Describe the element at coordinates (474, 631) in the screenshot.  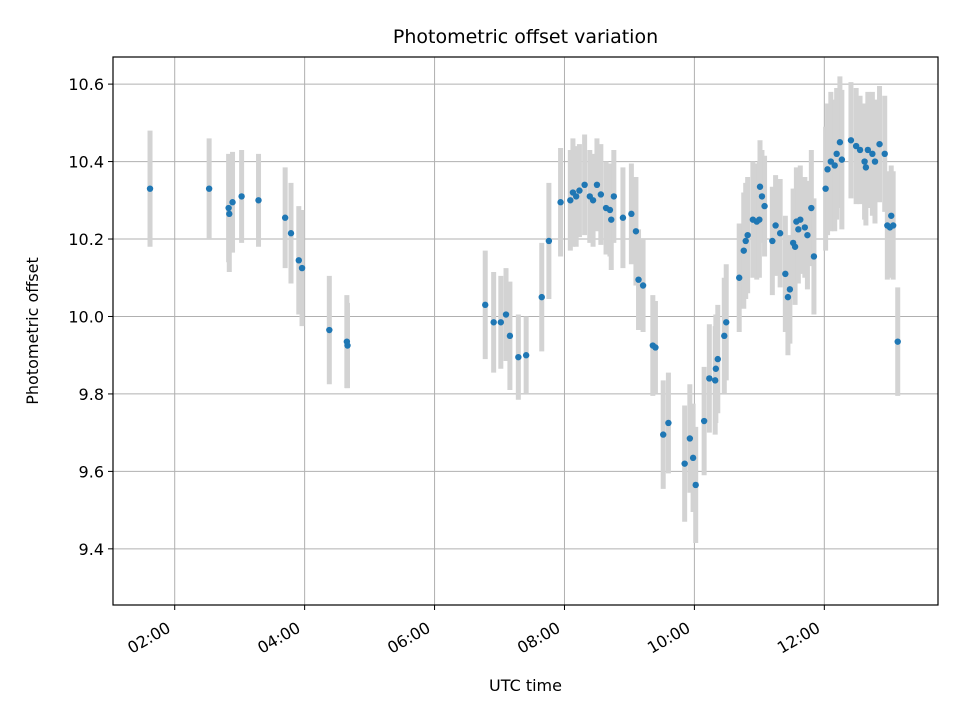
I see `x-axis-ticks: 02:00 04:00 06:00 08:00 10:00 12:00` at that location.